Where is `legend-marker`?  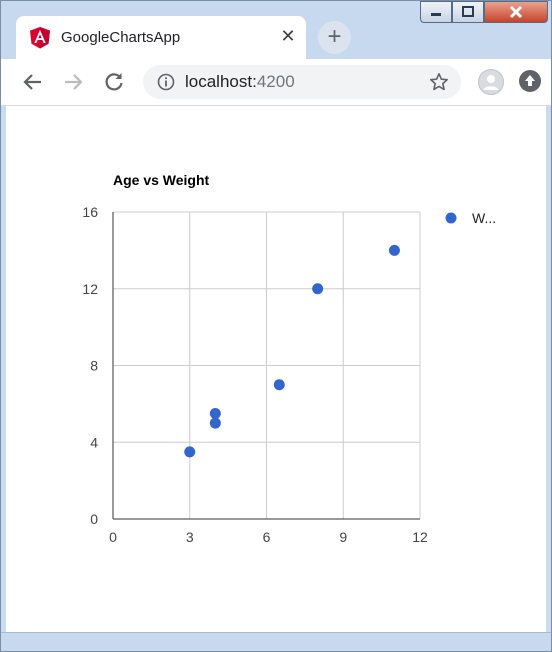 legend-marker is located at coordinates (451, 218).